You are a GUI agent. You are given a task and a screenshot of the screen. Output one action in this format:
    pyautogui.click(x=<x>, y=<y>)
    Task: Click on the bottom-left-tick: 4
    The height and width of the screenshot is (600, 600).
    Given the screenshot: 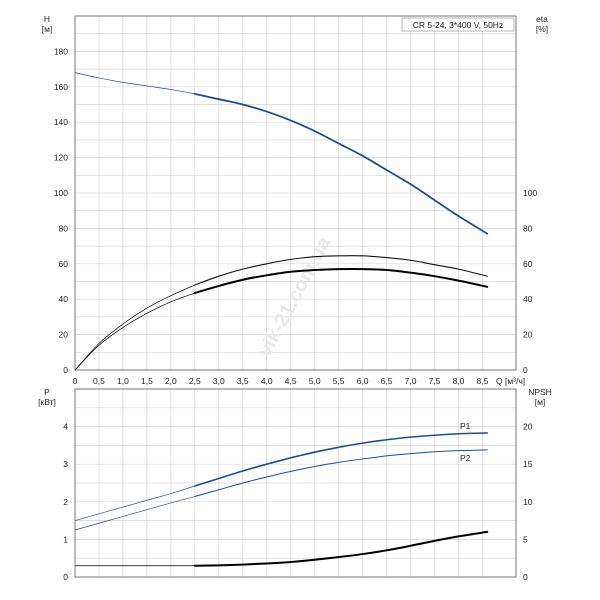 What is the action you would take?
    pyautogui.click(x=65, y=427)
    